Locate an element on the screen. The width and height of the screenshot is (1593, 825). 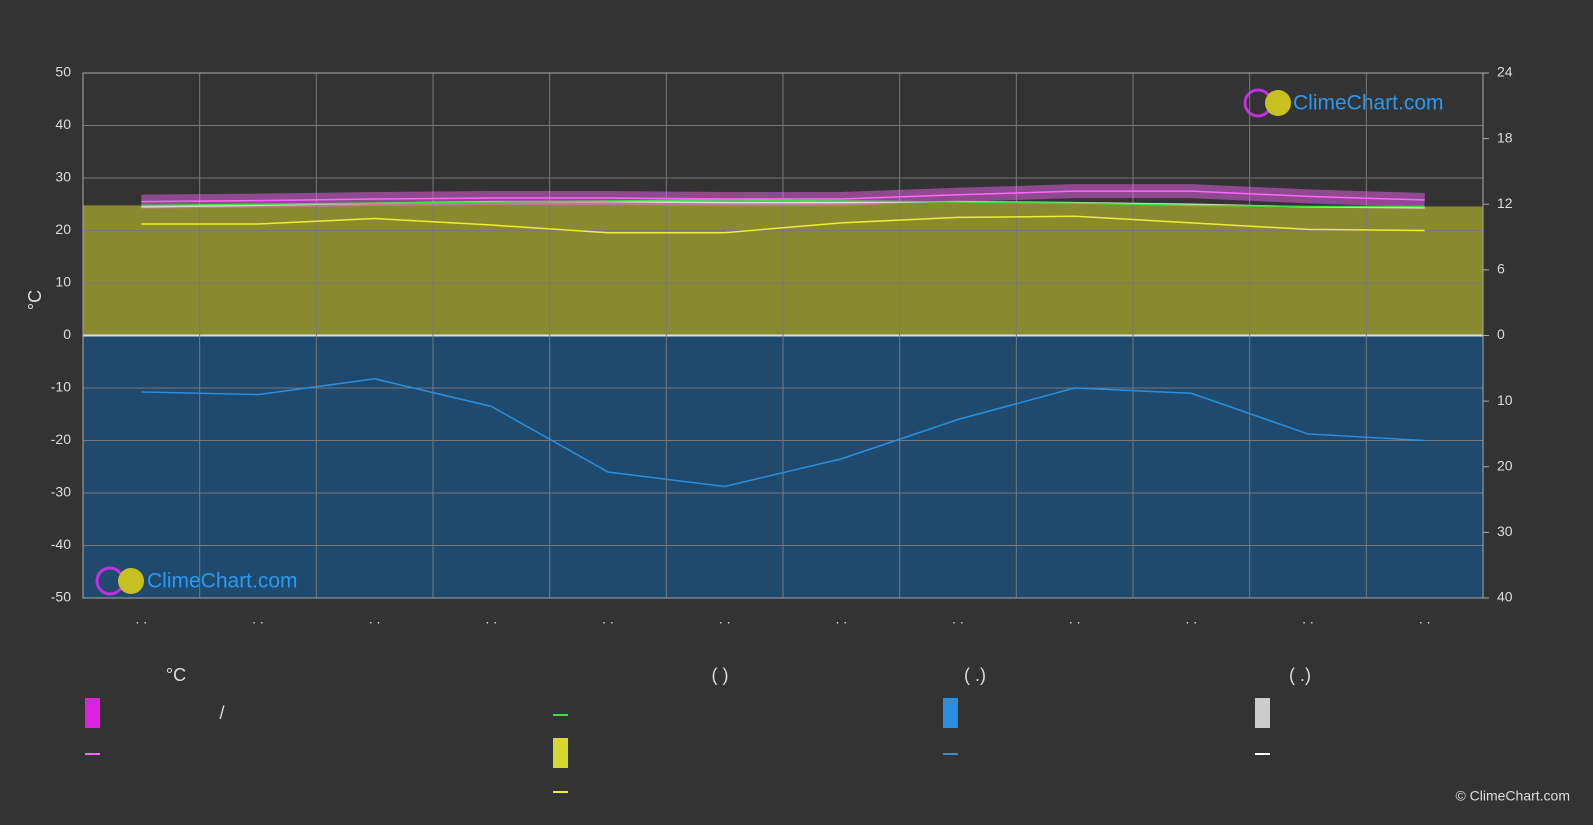
y3-tick-label: 30 is located at coordinates (1505, 531).